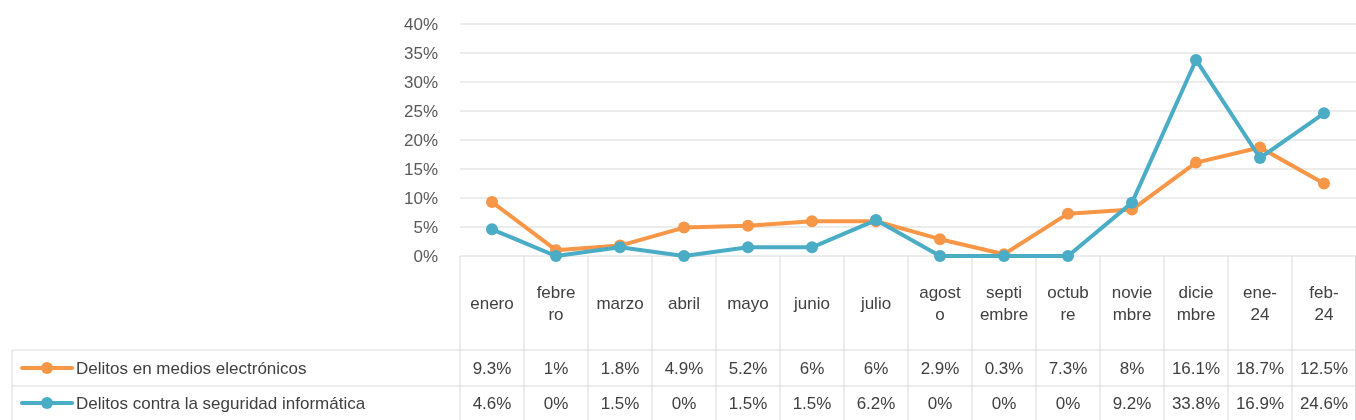 Image resolution: width=1356 pixels, height=420 pixels. Describe the element at coordinates (940, 368) in the screenshot. I see `data-label: 2.9%` at that location.